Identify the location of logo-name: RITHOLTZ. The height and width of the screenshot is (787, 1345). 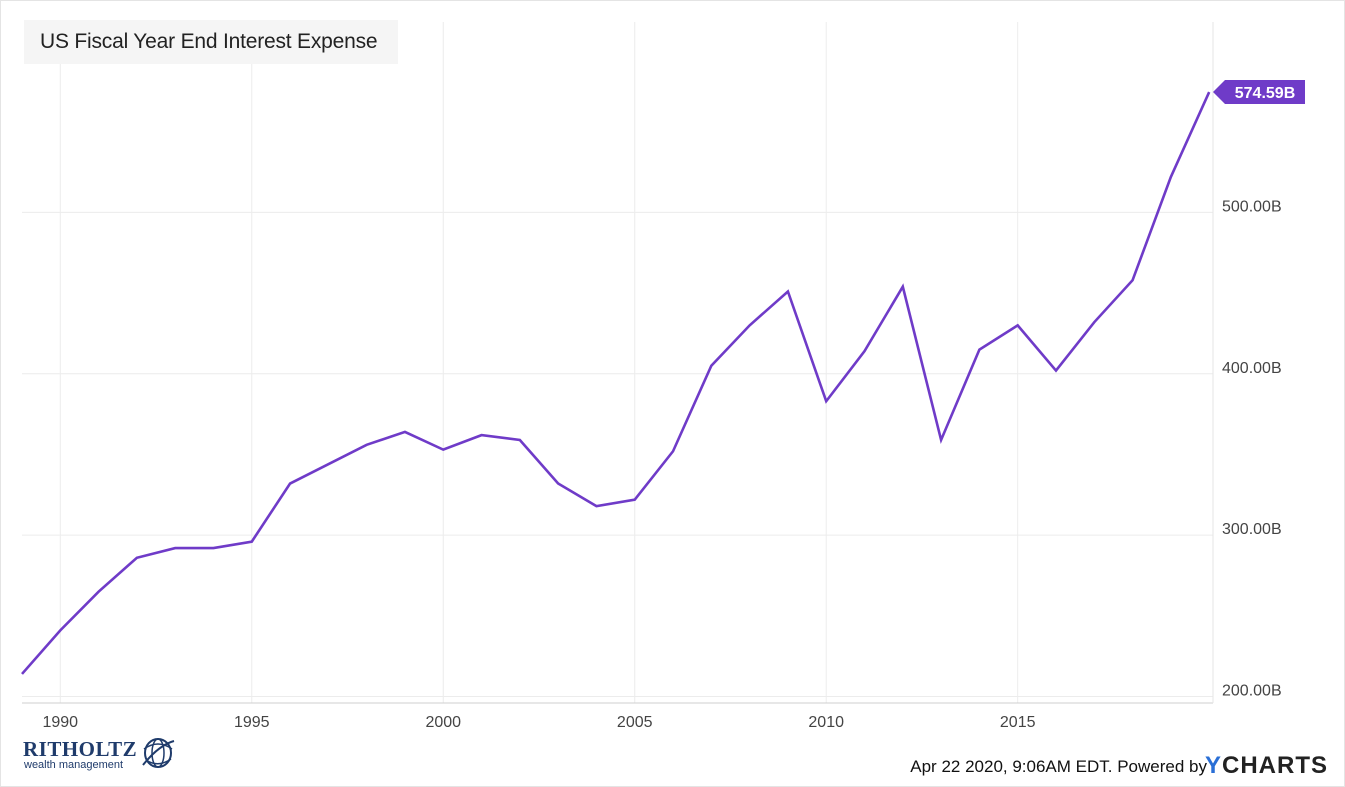
(80, 749).